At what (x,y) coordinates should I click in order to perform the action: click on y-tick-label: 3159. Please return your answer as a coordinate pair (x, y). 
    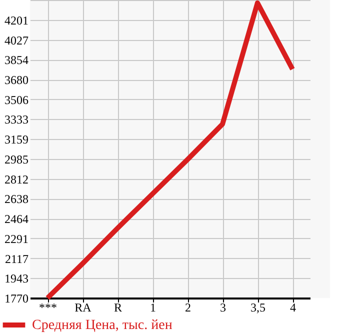
    Looking at the image, I should click on (16, 139).